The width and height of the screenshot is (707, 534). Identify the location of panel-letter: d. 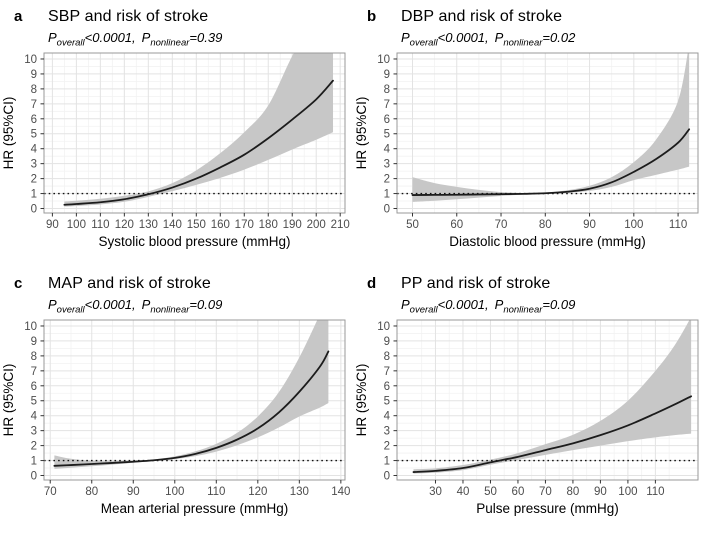
(372, 283).